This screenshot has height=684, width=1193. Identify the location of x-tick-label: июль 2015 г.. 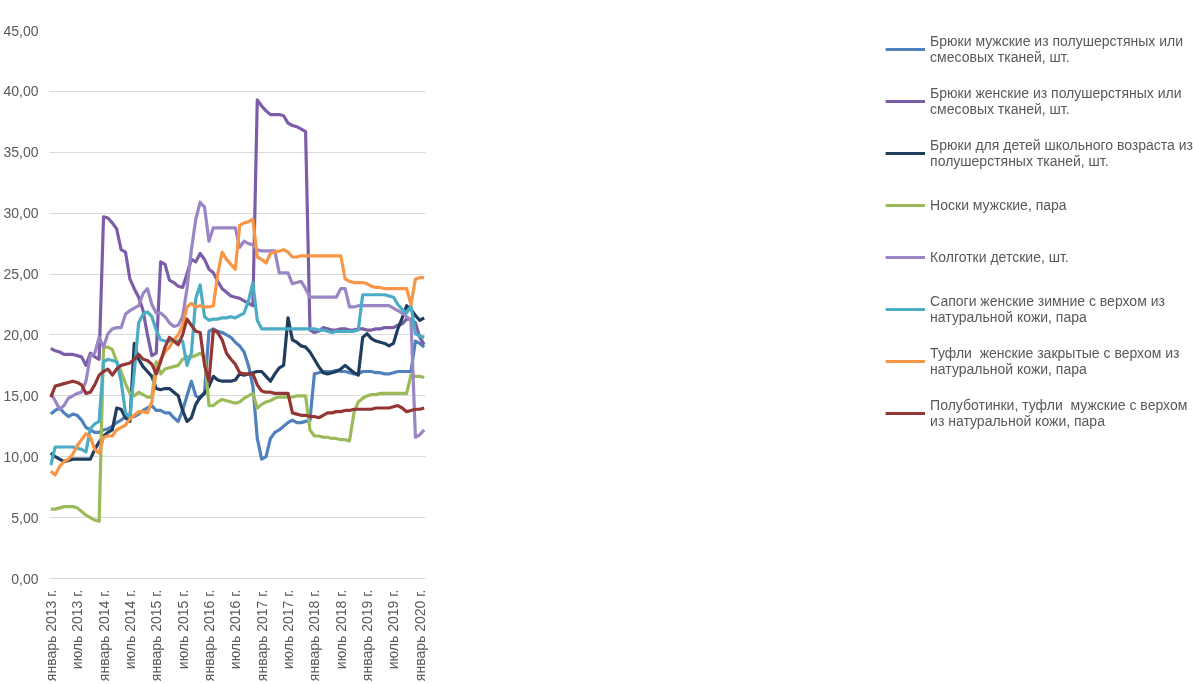
(182, 629).